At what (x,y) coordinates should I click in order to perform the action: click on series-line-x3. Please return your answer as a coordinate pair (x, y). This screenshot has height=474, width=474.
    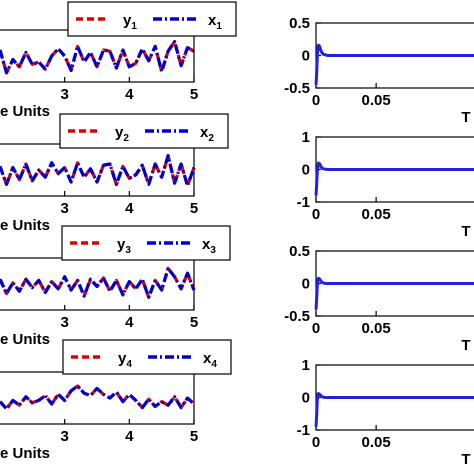
    Looking at the image, I should click on (98, 282).